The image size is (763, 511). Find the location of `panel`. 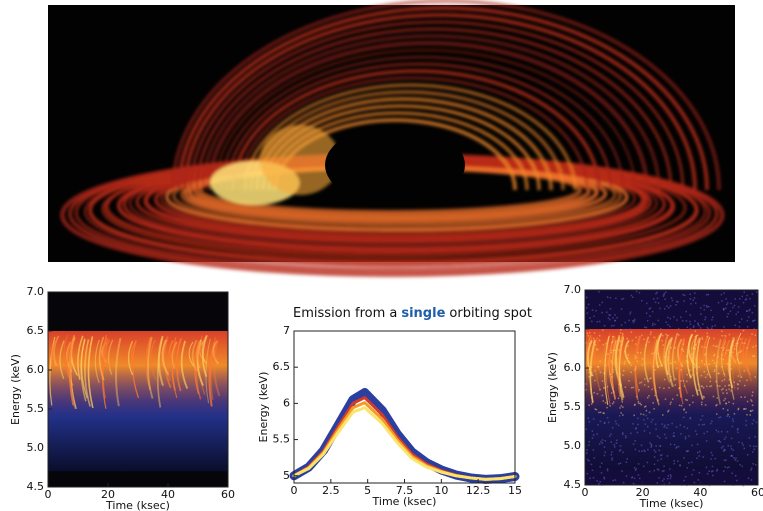

panel is located at coordinates (404, 407).